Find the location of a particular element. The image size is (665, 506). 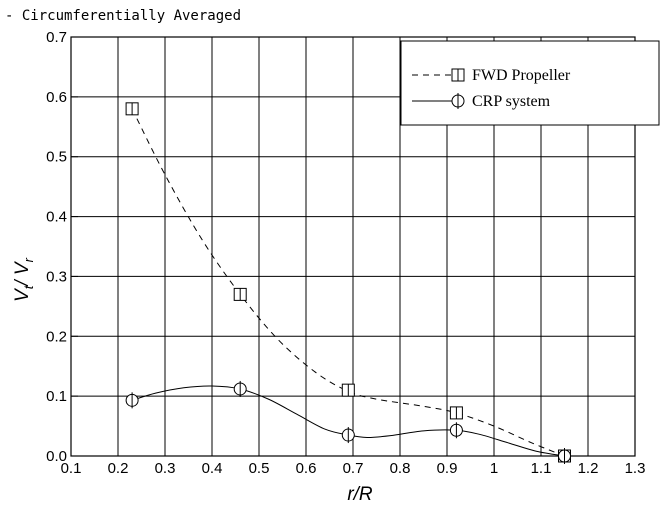

x-tick-label: 0.3 is located at coordinates (165, 468).